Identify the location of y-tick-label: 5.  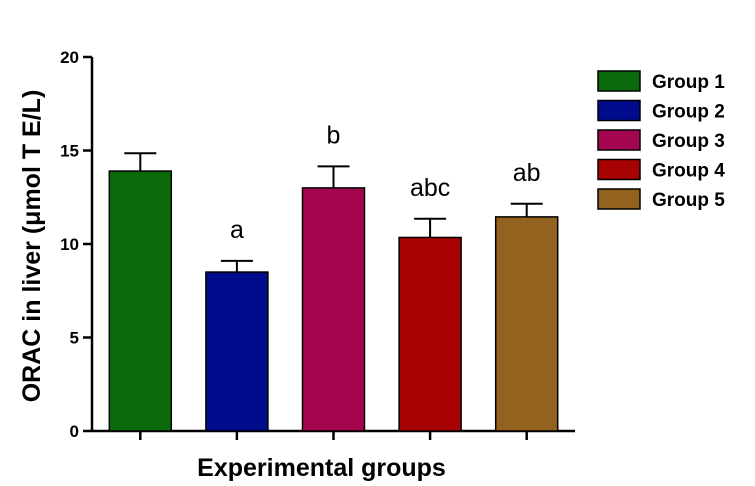
(74, 338).